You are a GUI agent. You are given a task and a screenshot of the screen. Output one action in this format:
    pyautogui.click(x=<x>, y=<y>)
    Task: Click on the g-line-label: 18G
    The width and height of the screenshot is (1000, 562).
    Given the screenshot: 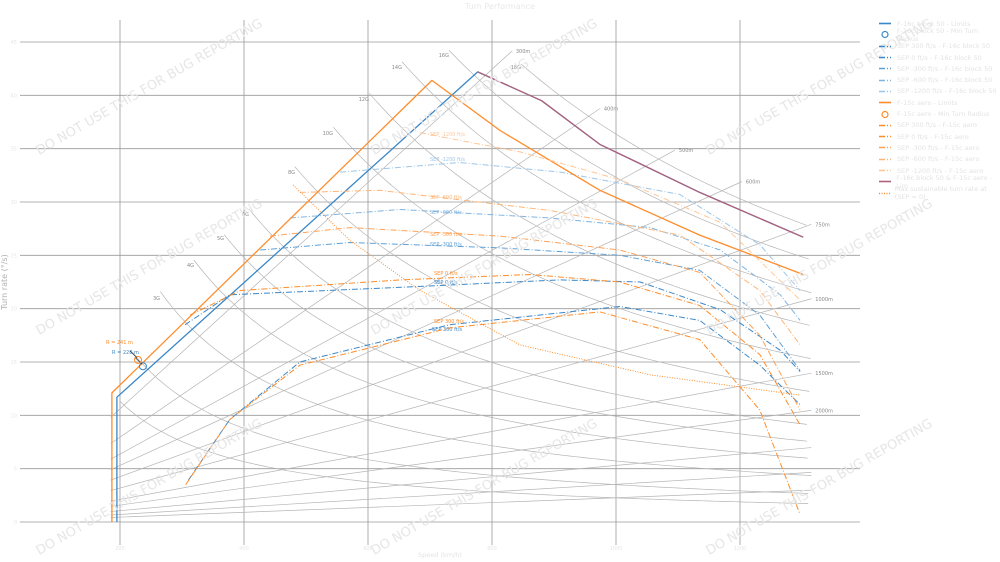 What is the action you would take?
    pyautogui.click(x=516, y=68)
    